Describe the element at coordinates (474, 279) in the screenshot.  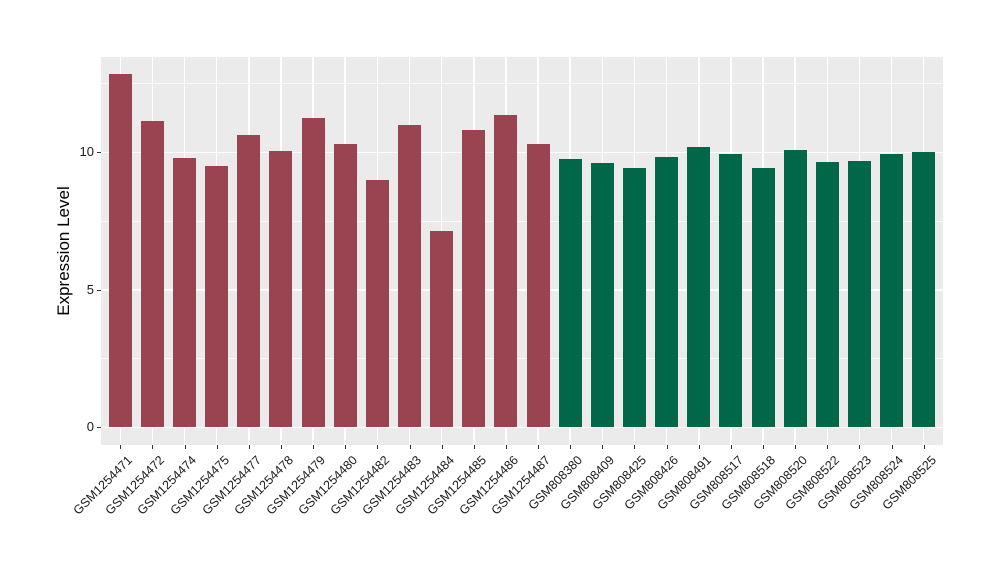
I see `bar-GSM1254485` at that location.